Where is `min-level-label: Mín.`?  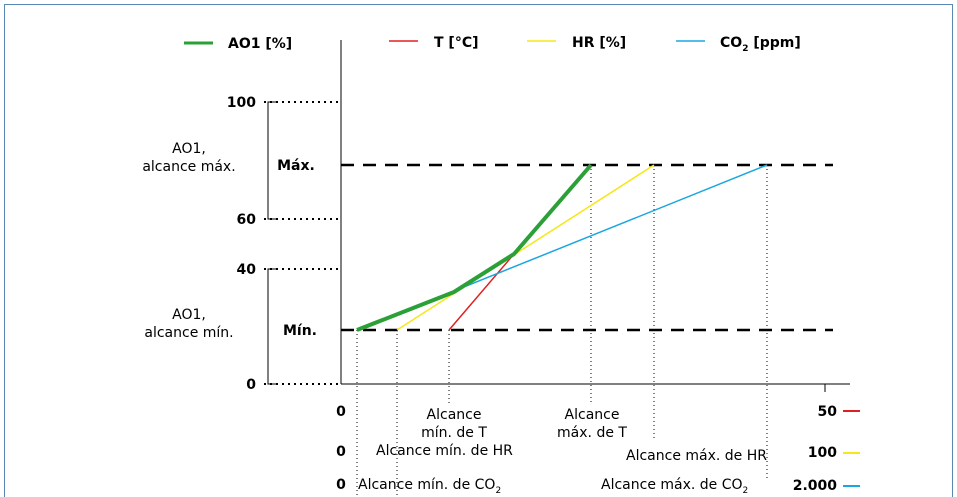
min-level-label: Mín. is located at coordinates (300, 331).